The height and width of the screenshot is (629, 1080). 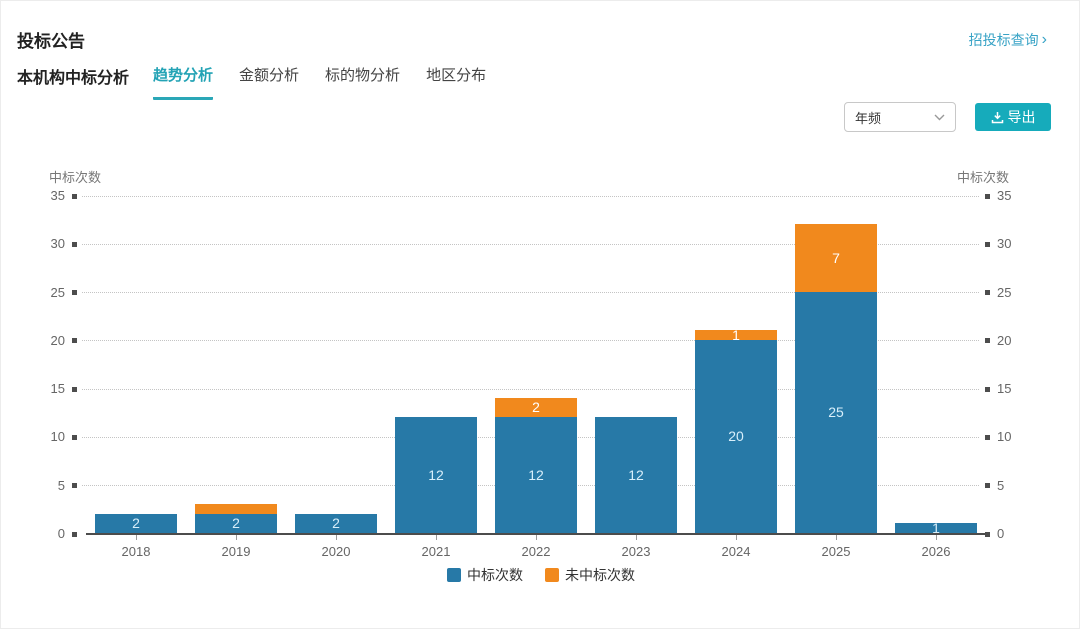 I want to click on y-axis-tick-label-left: 5, so click(x=61, y=485).